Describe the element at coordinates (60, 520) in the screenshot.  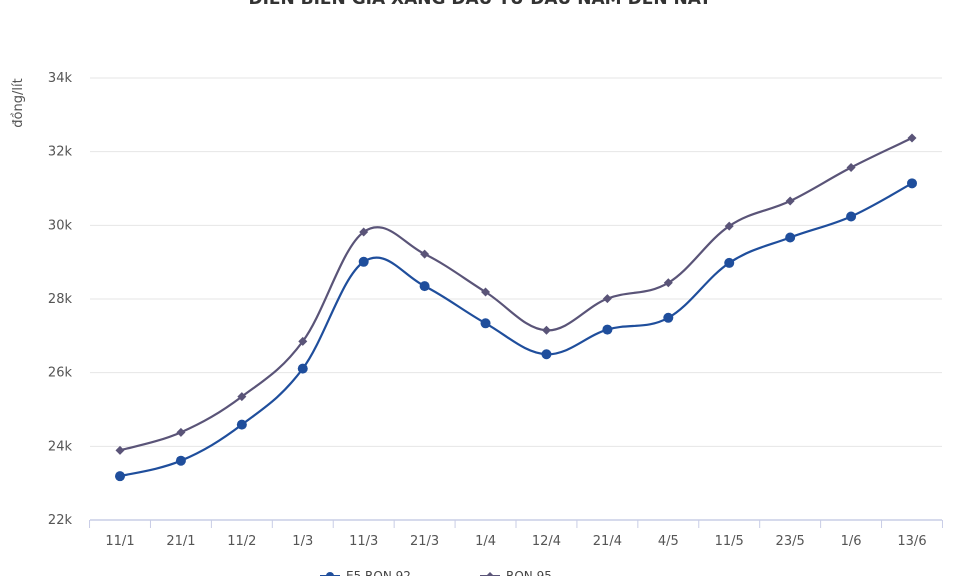
I see `y-tick-label: 22k` at that location.